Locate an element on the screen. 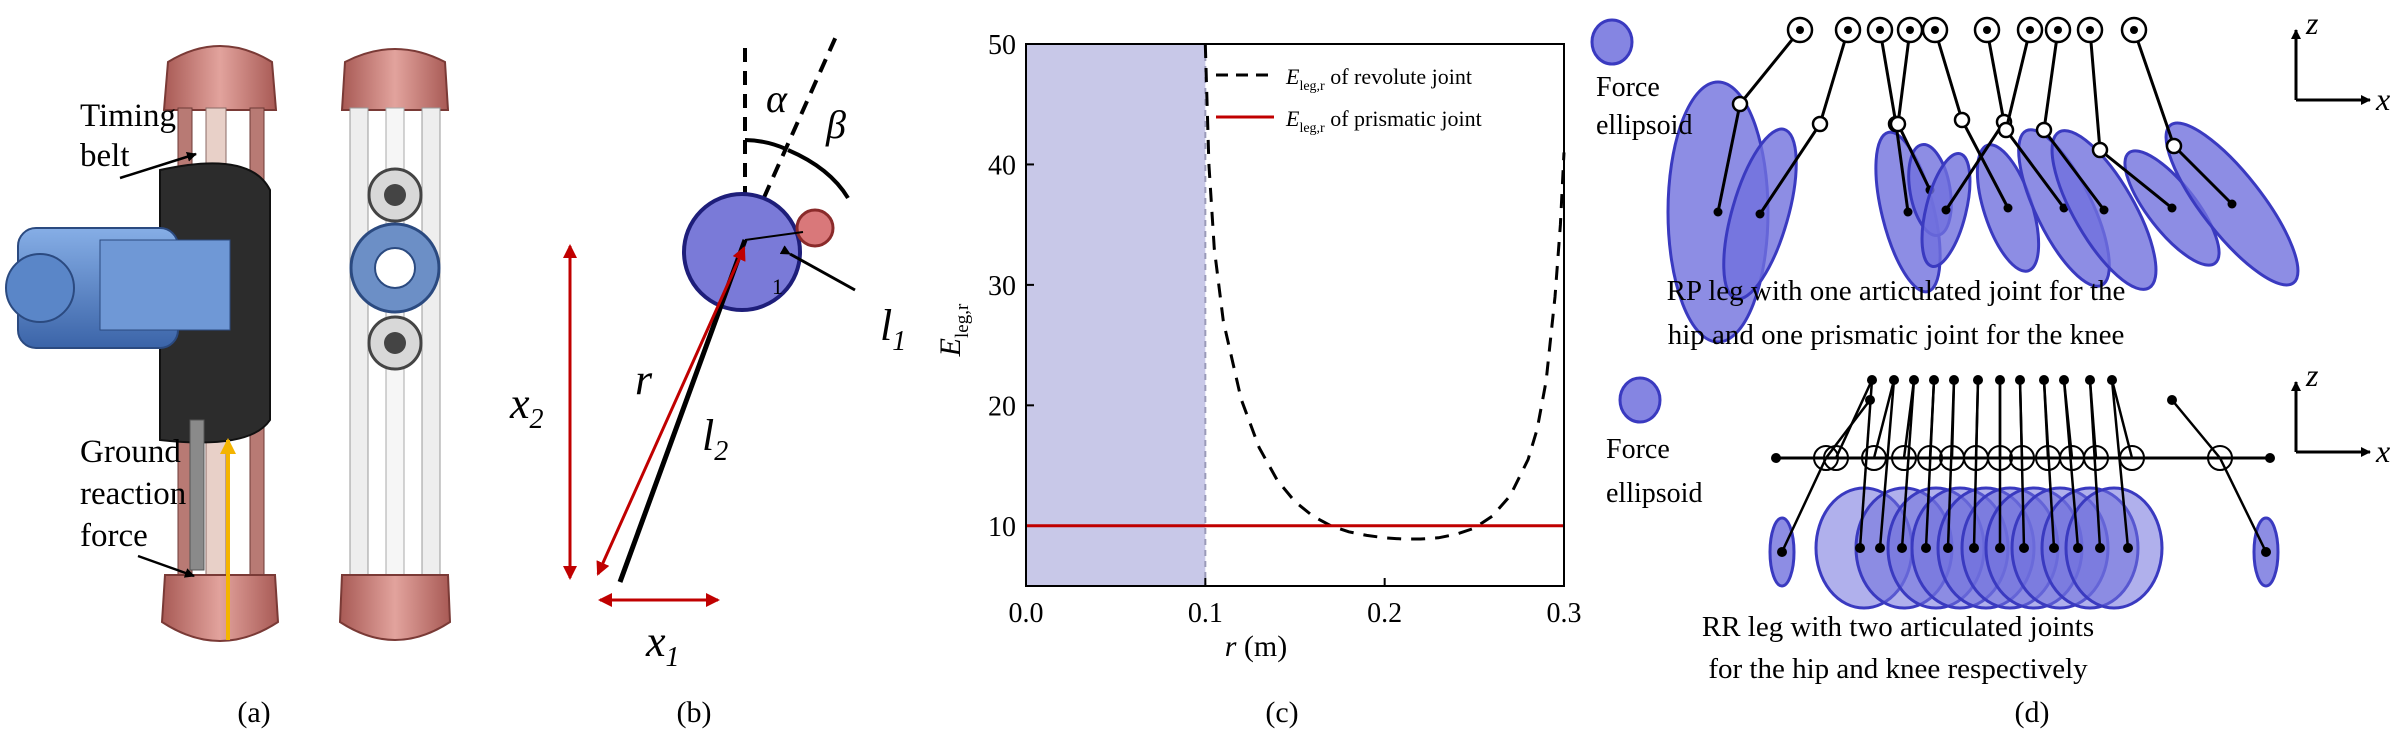 Image resolution: width=2406 pixels, height=746 pixels. l1-label: l1 is located at coordinates (893, 329).